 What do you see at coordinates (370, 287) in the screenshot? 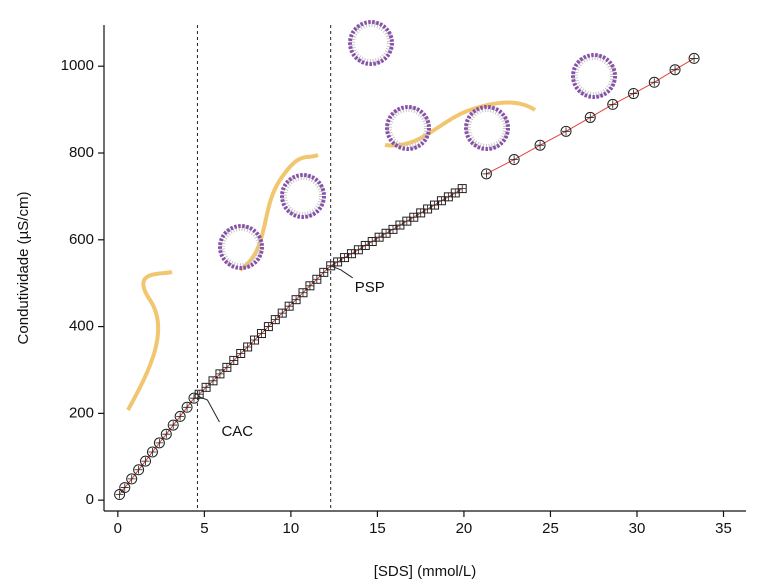
I see `annotation-label: PSP` at bounding box center [370, 287].